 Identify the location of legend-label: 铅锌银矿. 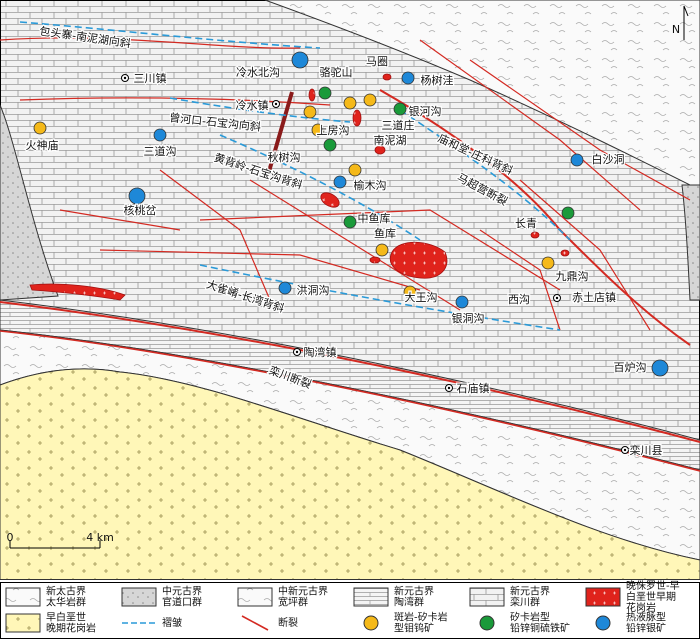
(646, 628).